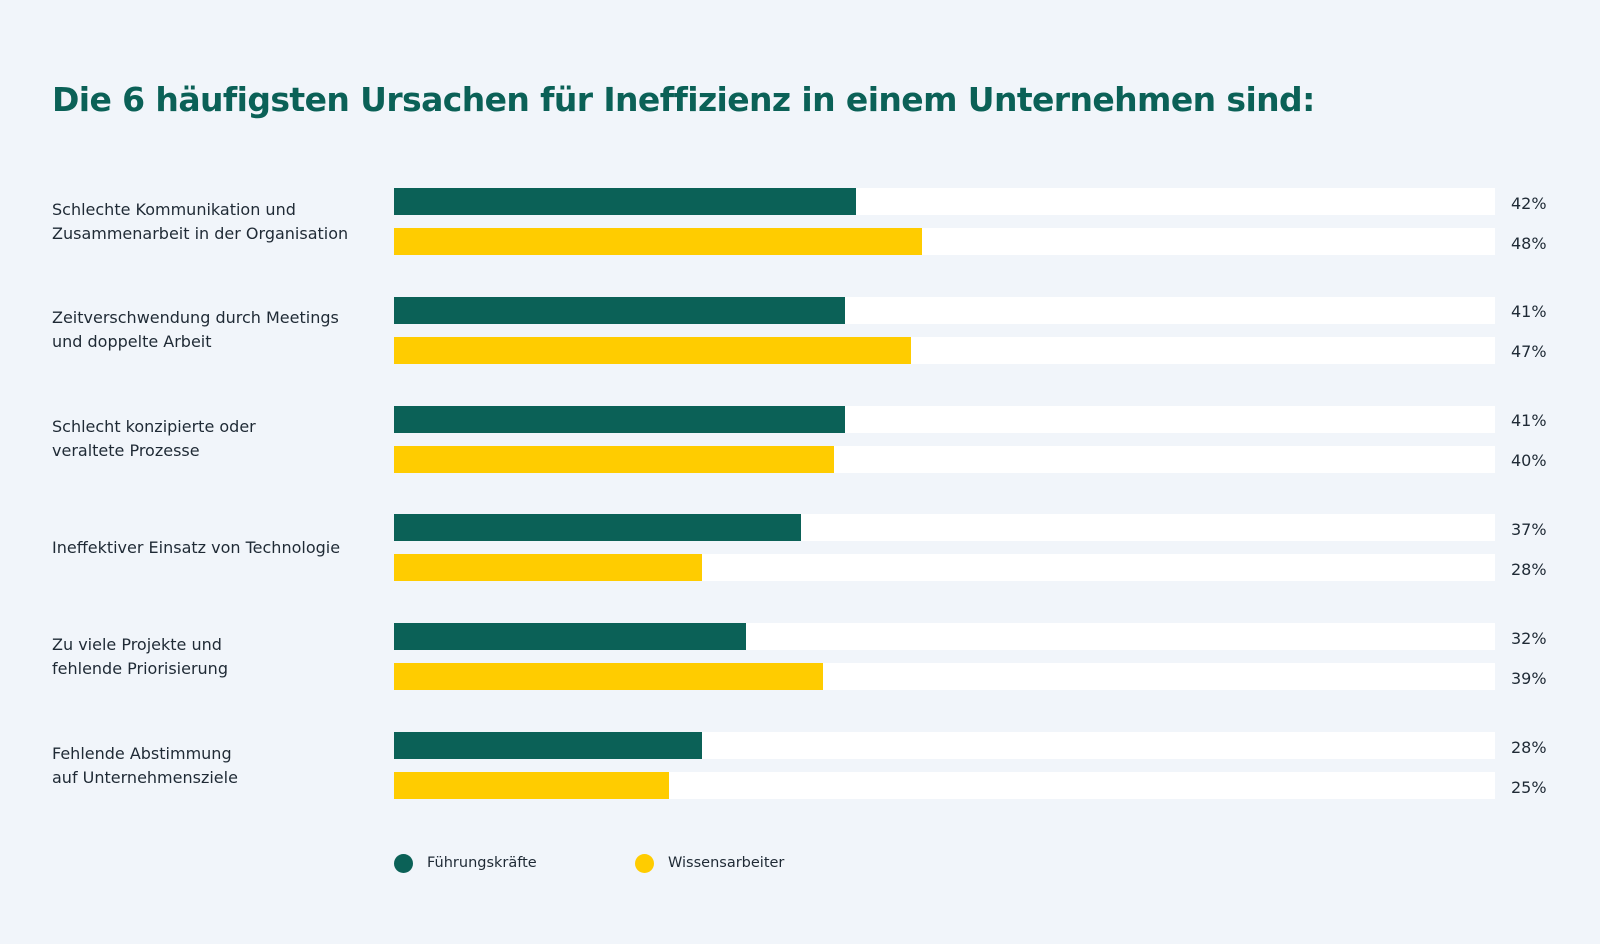  Describe the element at coordinates (1529, 243) in the screenshot. I see `value-label: 48%` at that location.